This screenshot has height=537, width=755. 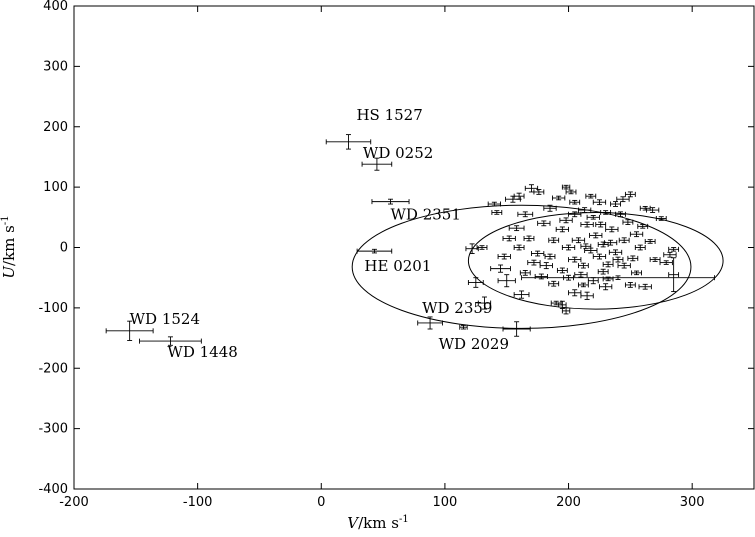 I want to click on y-tick-label: 300, so click(x=55, y=66).